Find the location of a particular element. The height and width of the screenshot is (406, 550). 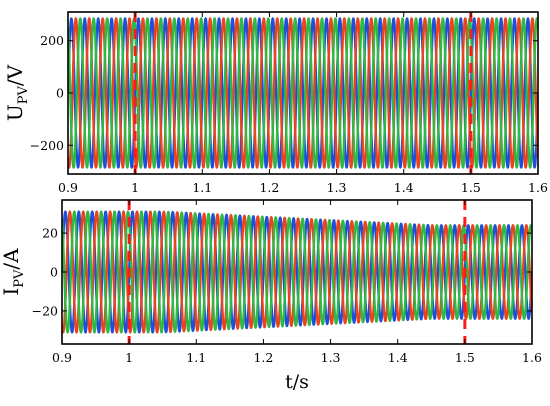

upv-x-tick-label: 1 is located at coordinates (135, 187).